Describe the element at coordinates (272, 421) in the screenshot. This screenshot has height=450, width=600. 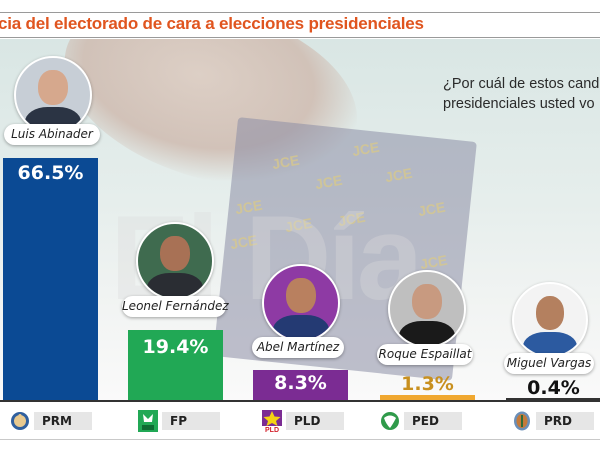
I see `pld-star-icon: PLD` at that location.